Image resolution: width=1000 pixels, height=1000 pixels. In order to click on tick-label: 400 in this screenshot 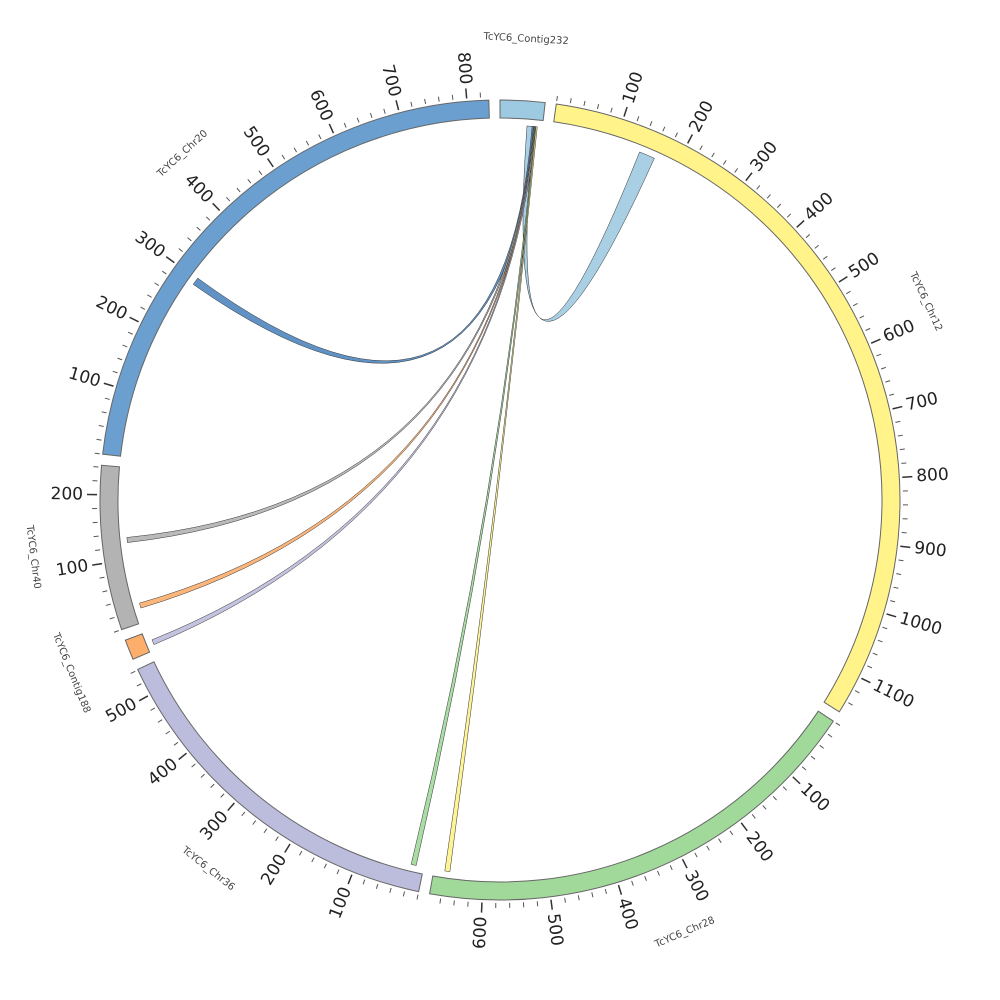, I will do `click(198, 188)`.